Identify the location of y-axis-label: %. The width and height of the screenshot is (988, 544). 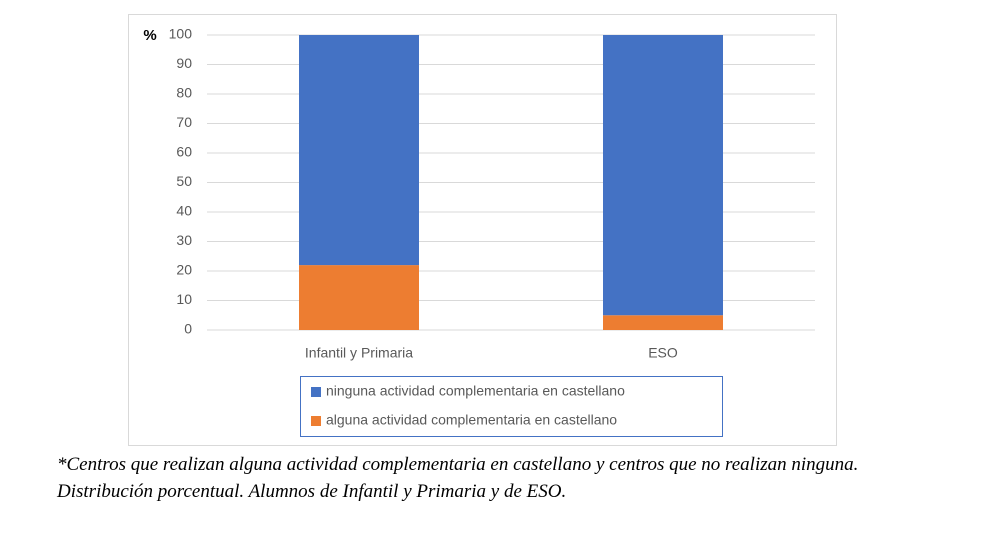
(149, 35).